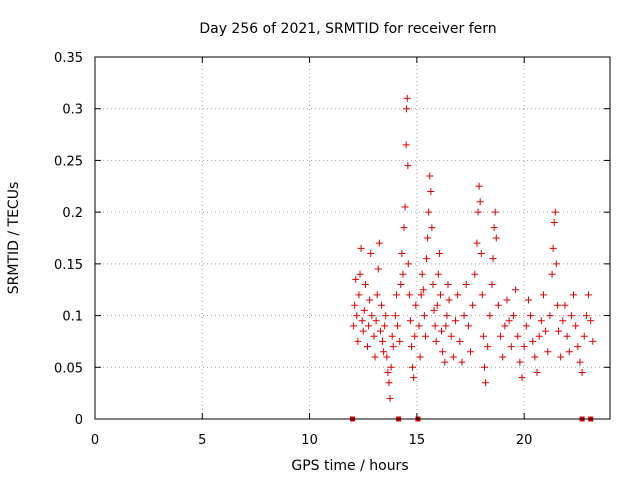 The width and height of the screenshot is (640, 480). I want to click on x-tick-label: 10, so click(309, 440).